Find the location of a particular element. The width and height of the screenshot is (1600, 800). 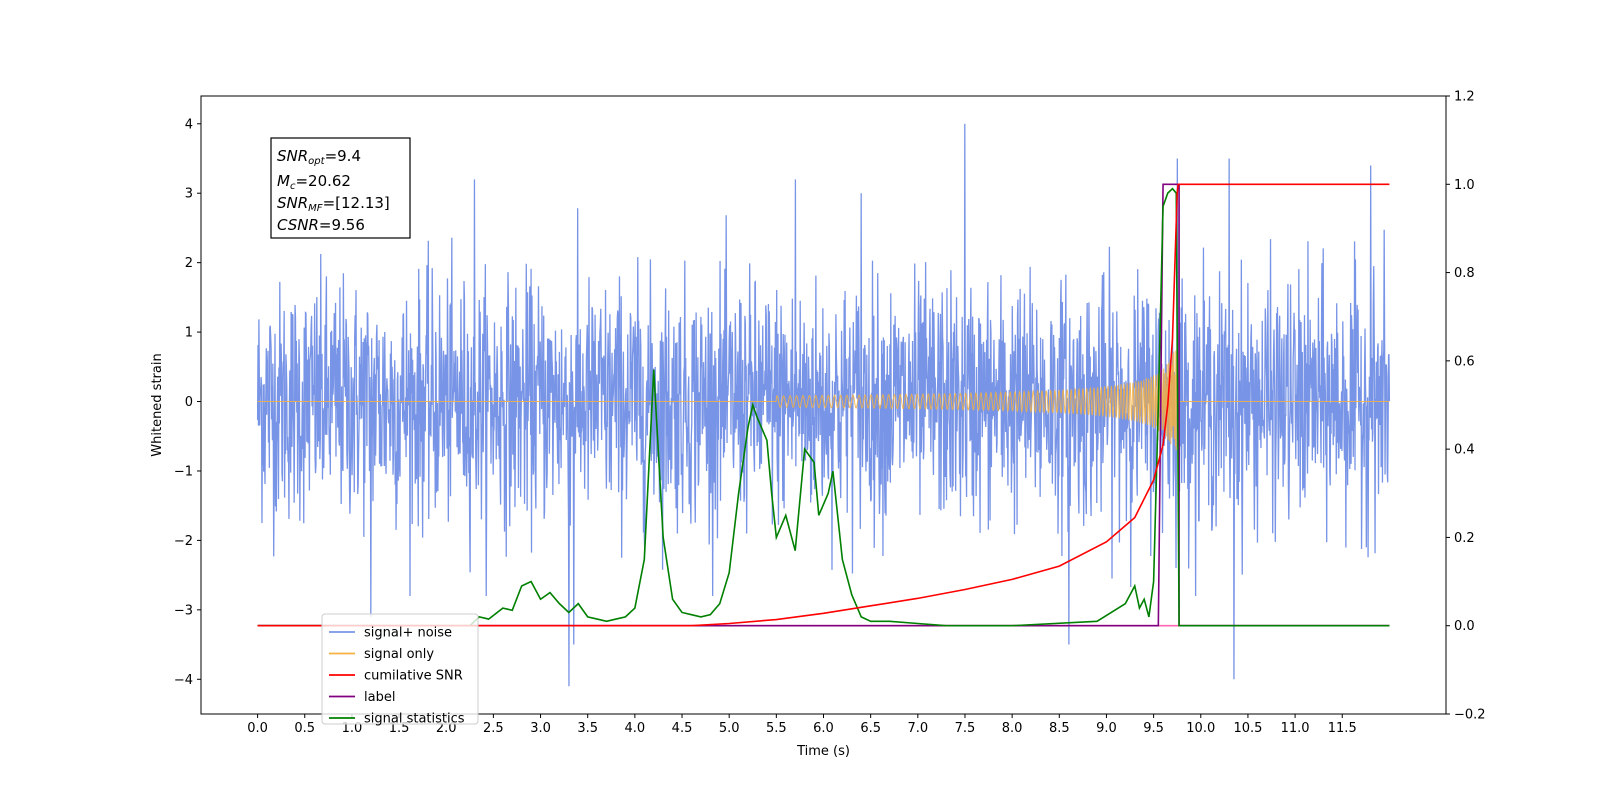

y-left-tick-label: 0 is located at coordinates (189, 402).